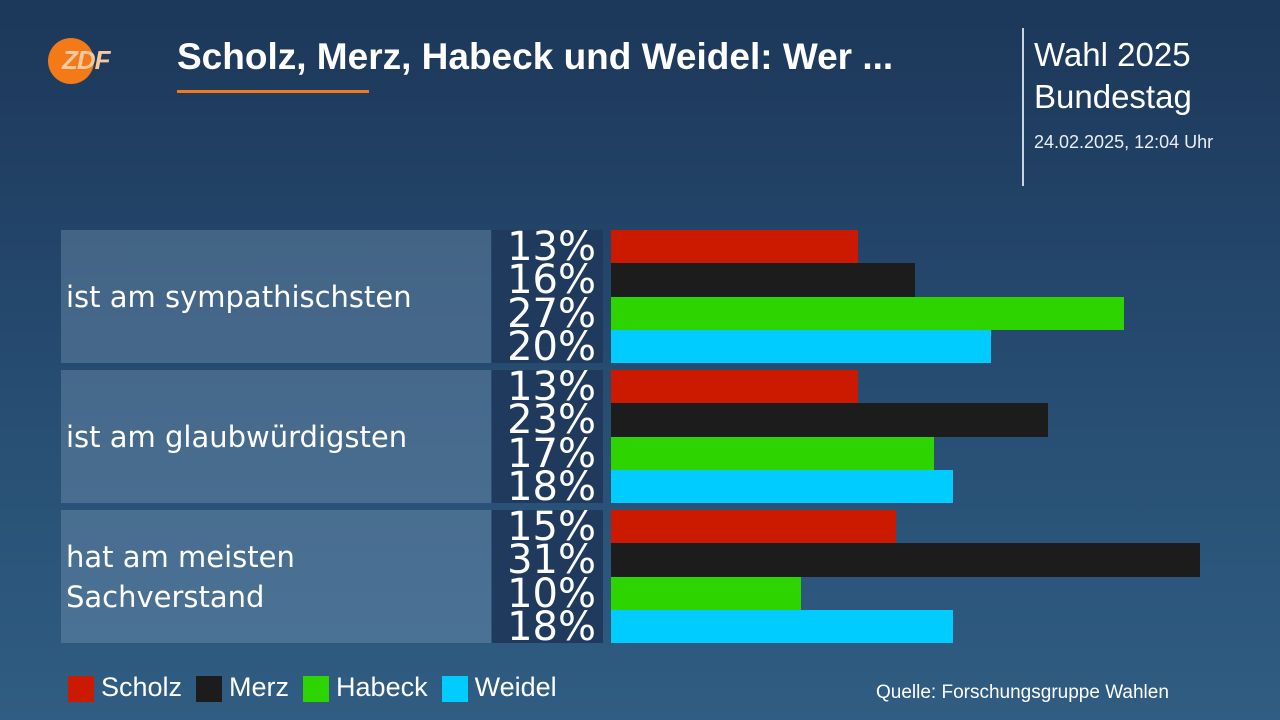 Image resolution: width=1280 pixels, height=720 pixels. I want to click on legend-label: Scholz, so click(142, 687).